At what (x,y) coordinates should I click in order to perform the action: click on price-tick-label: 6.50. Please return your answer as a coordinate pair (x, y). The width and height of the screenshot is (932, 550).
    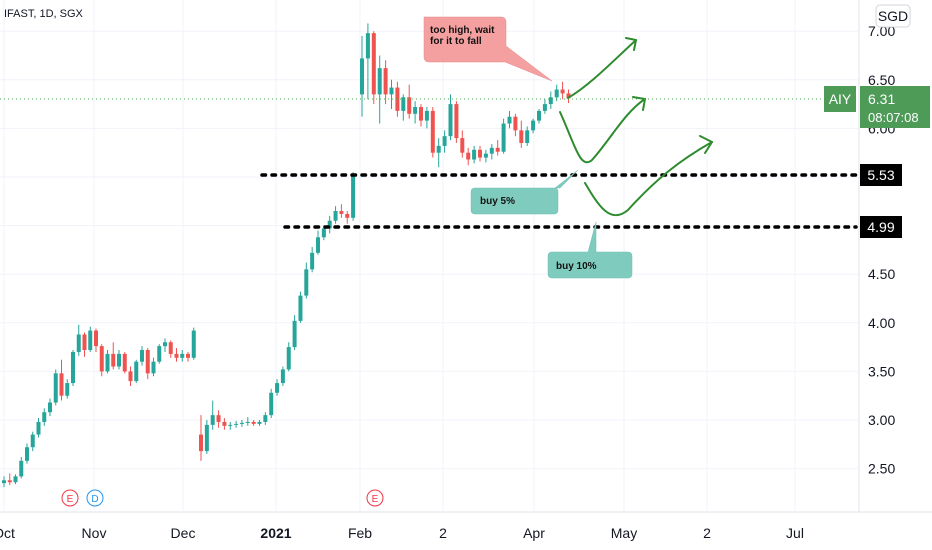
    Looking at the image, I should click on (881, 80).